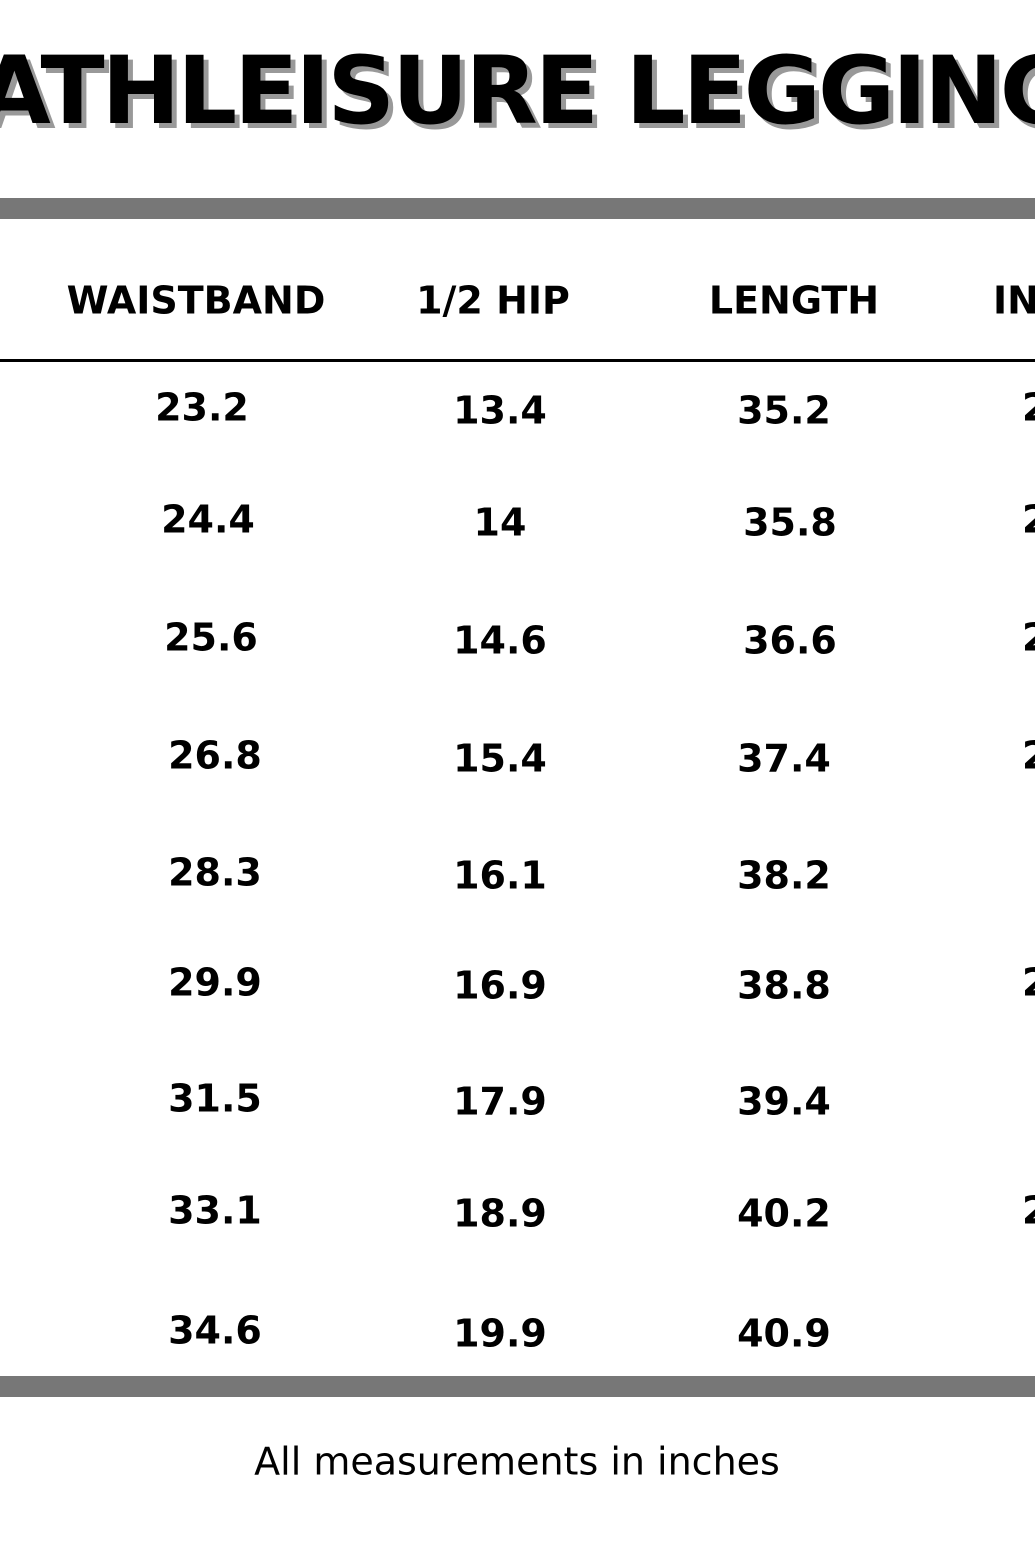  I want to click on table-cell: 40.2, so click(784, 1214).